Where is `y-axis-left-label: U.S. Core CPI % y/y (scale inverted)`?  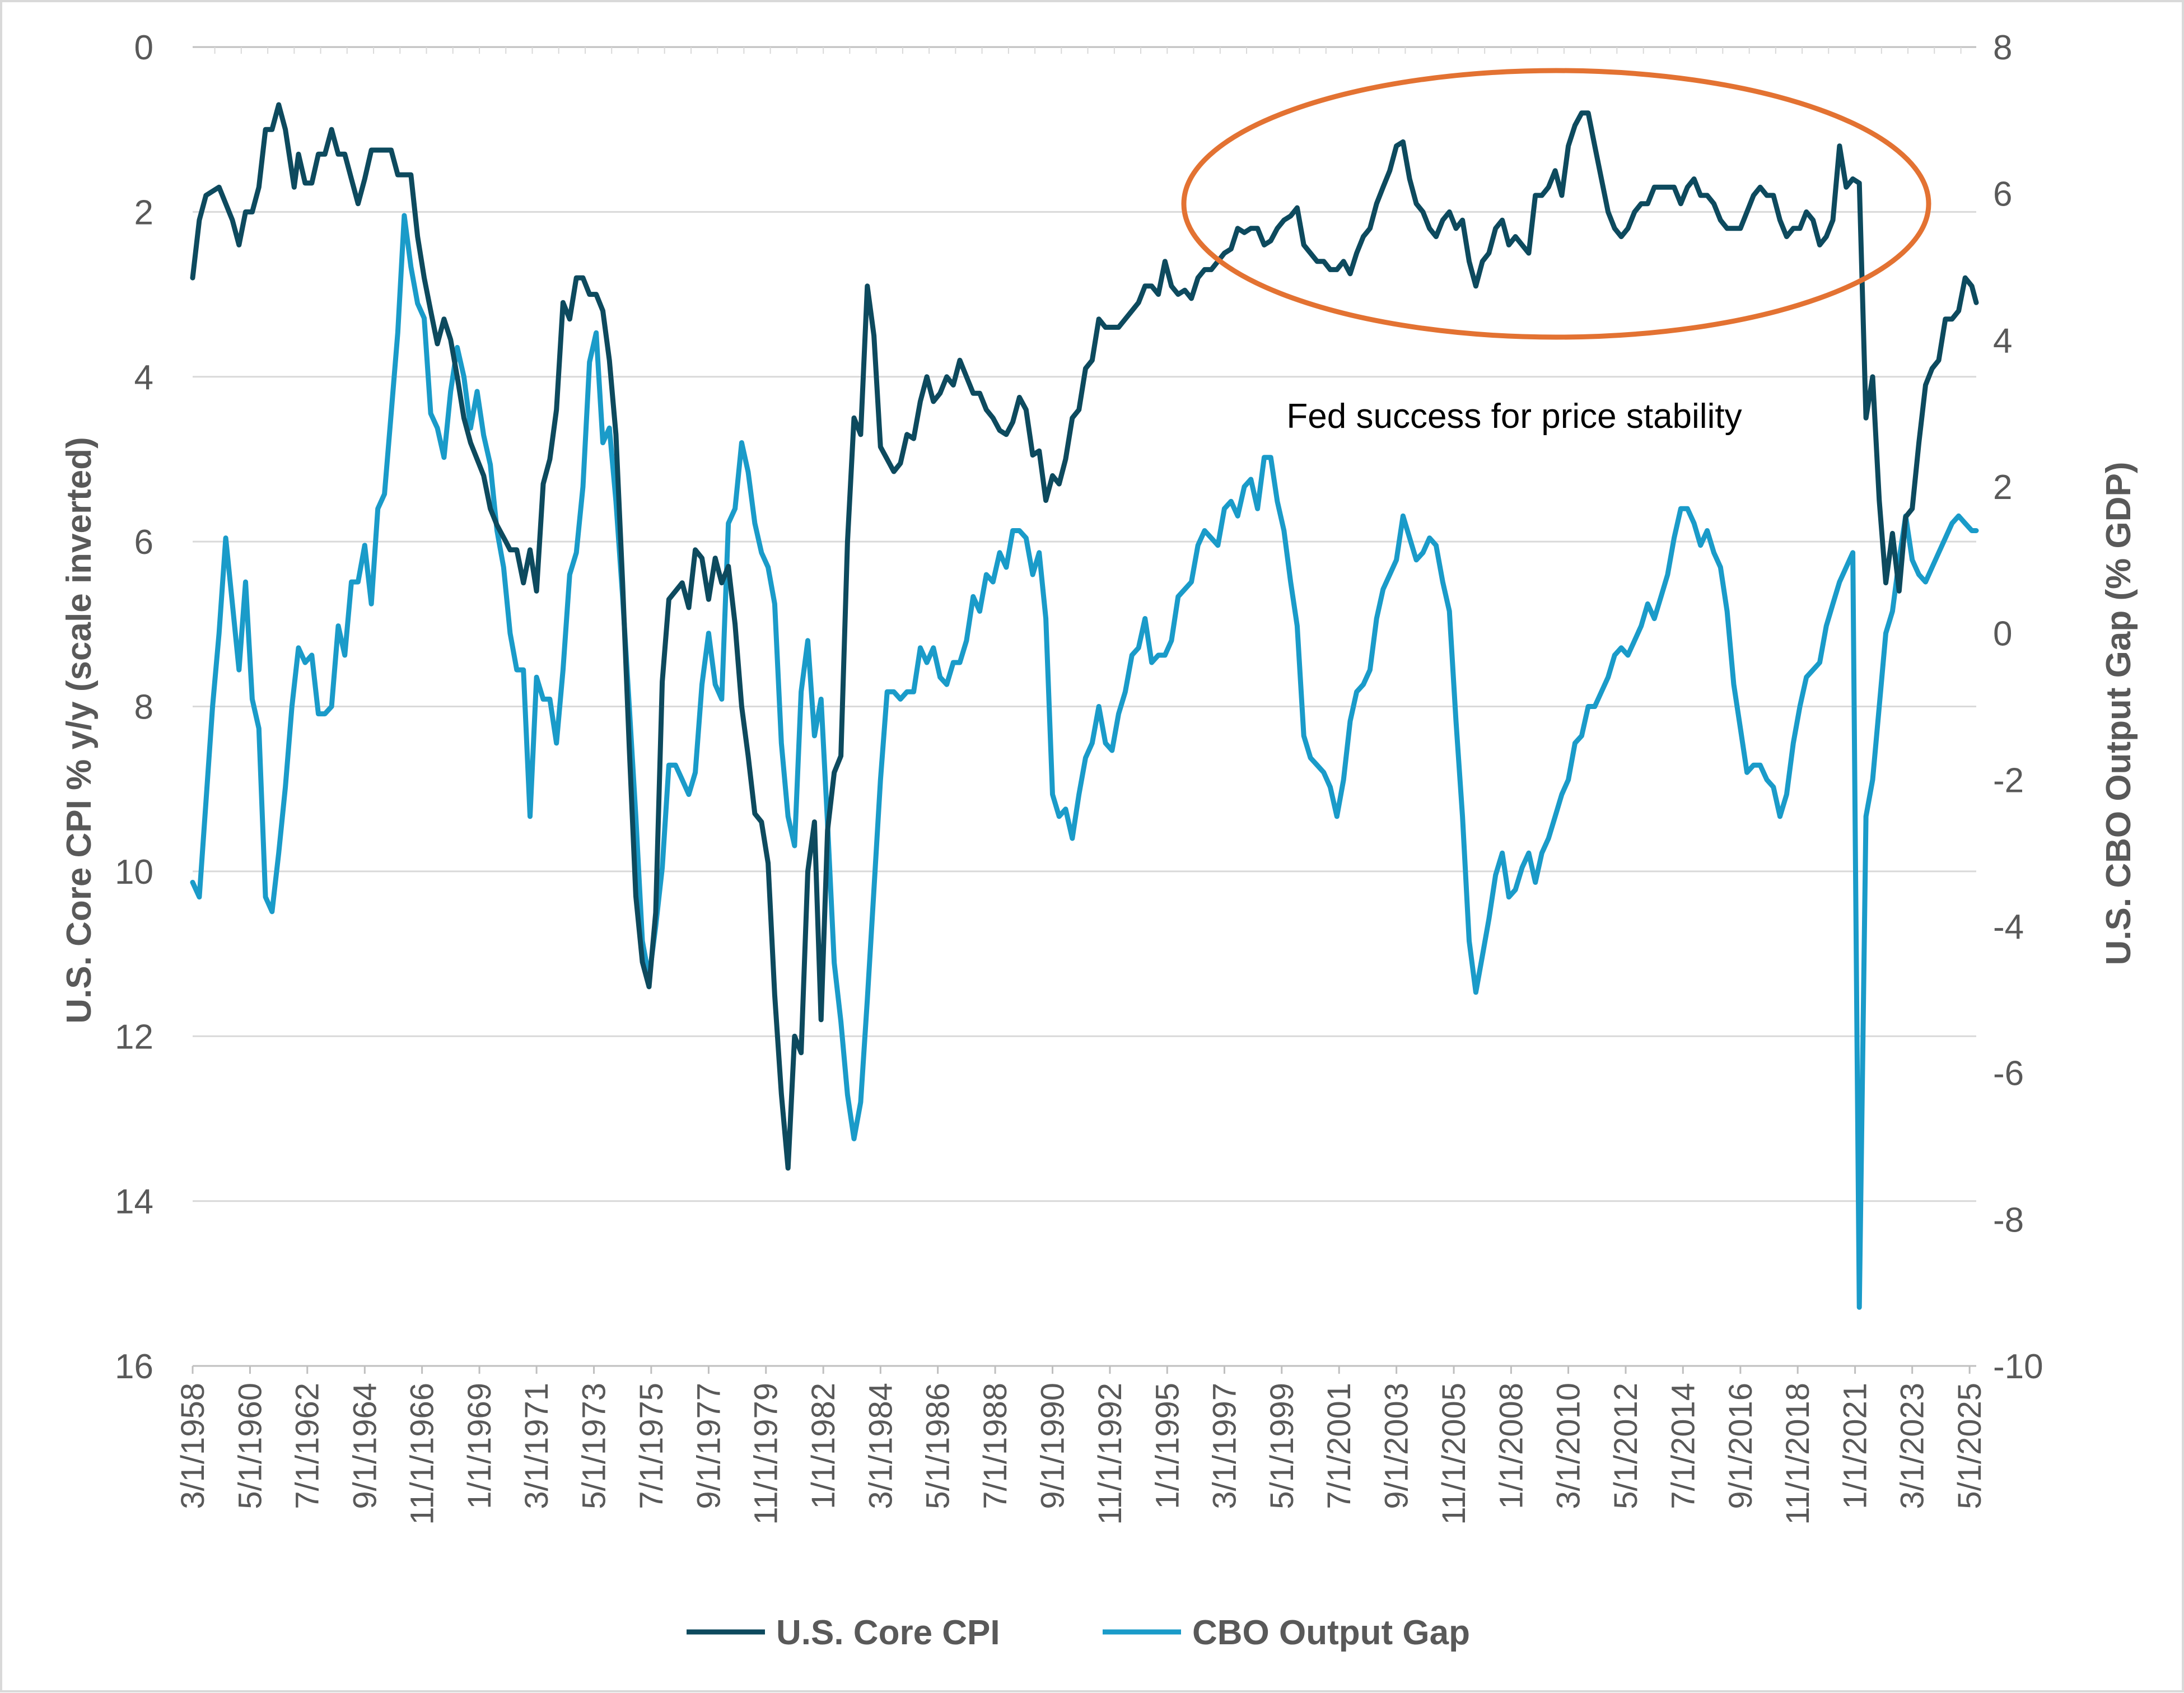 y-axis-left-label: U.S. Core CPI % y/y (scale inverted) is located at coordinates (80, 730).